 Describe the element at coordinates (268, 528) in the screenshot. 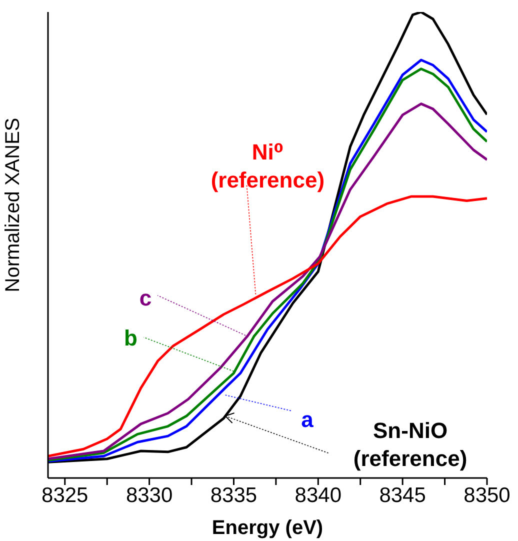

I see `x-axis-title: Energy (eV)` at that location.